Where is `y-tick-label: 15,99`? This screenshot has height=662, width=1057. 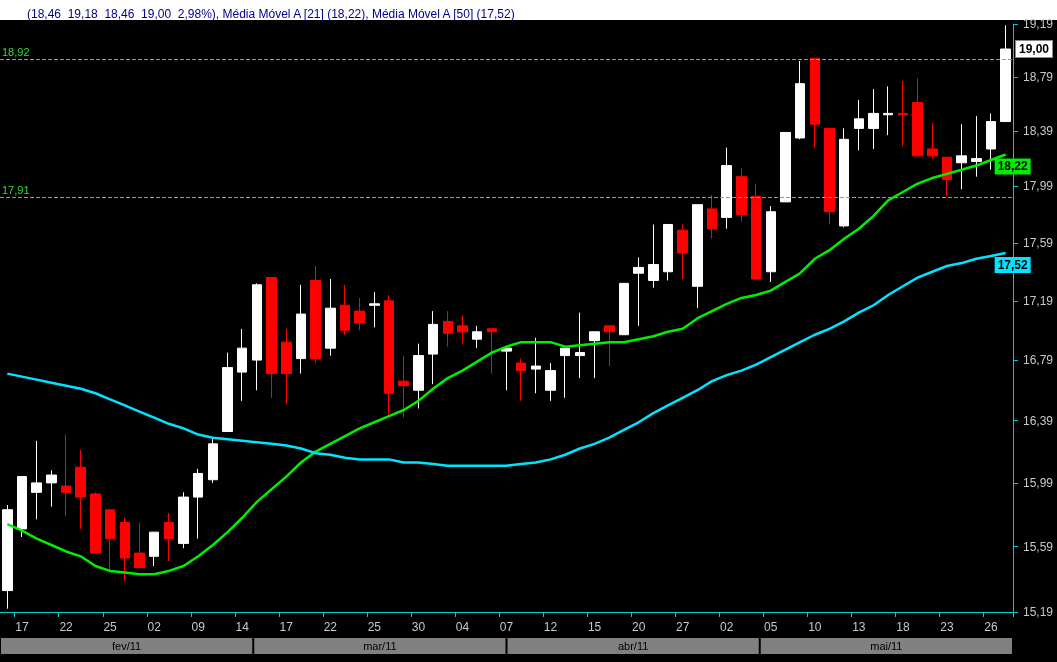
y-tick-label: 15,99 is located at coordinates (1038, 482).